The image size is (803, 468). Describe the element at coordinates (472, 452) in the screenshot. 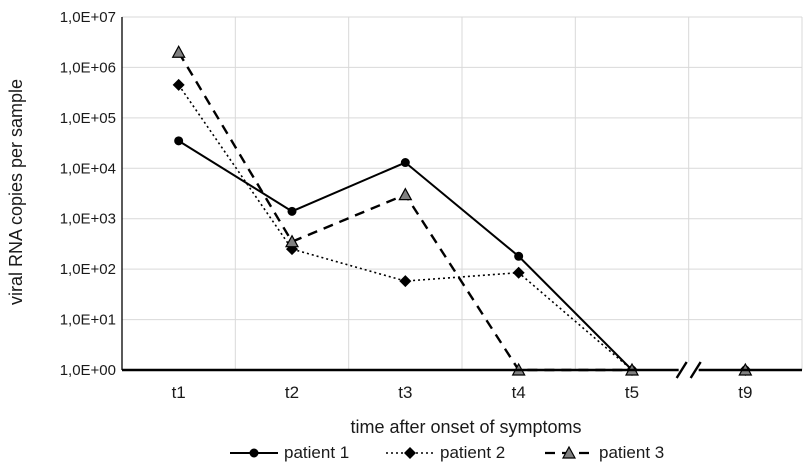

I see `legend-label: patient 2` at that location.